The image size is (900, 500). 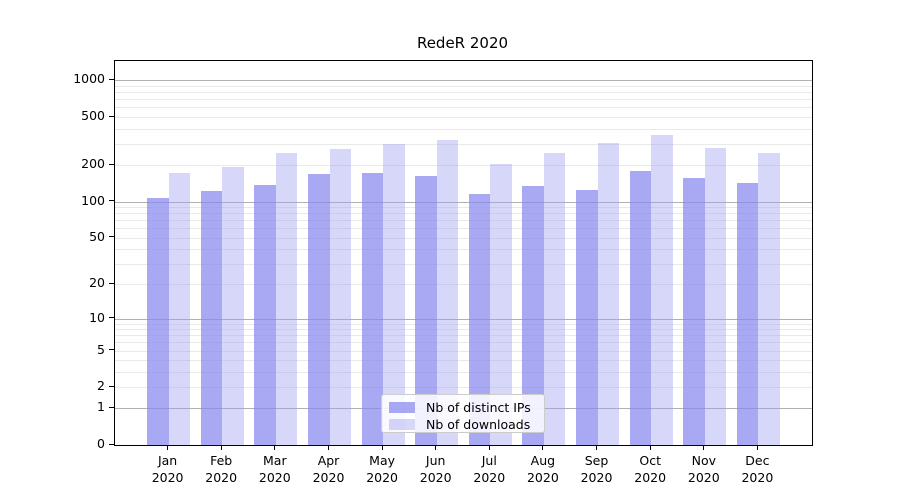 I want to click on x-tick-label: Jan 2020, so click(x=168, y=469).